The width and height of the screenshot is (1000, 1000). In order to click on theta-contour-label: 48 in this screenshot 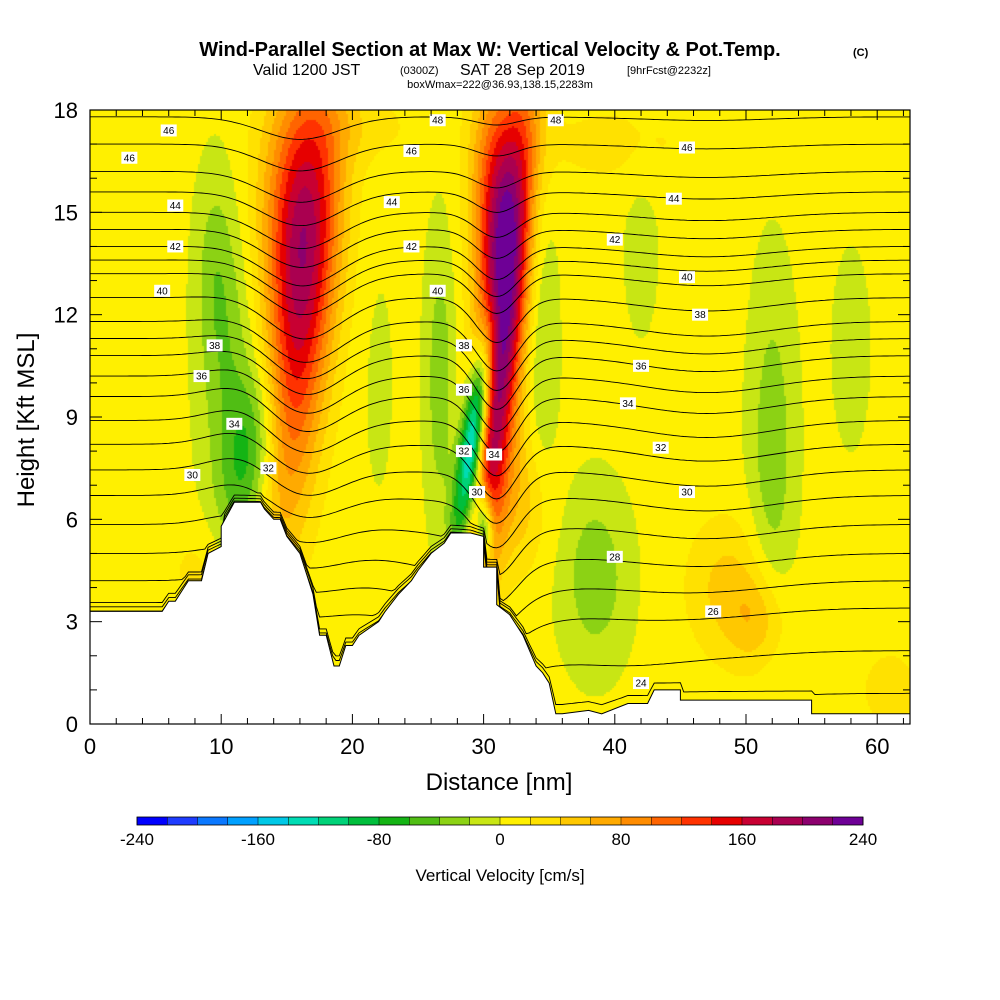, I will do `click(555, 120)`.